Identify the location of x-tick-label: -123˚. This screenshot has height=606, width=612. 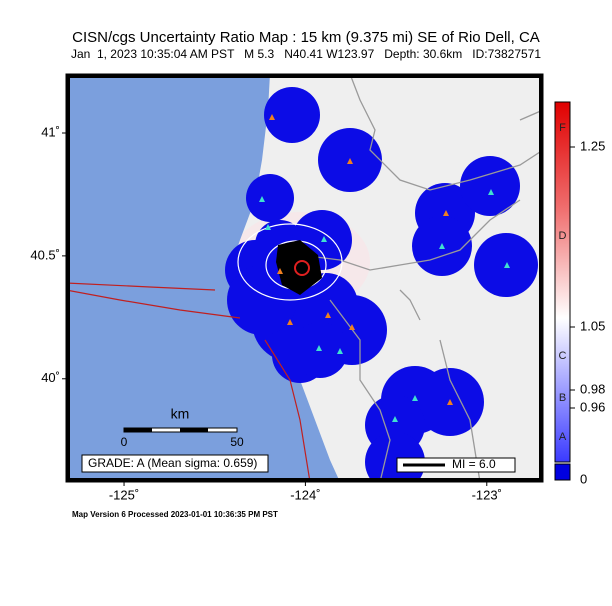
(487, 494).